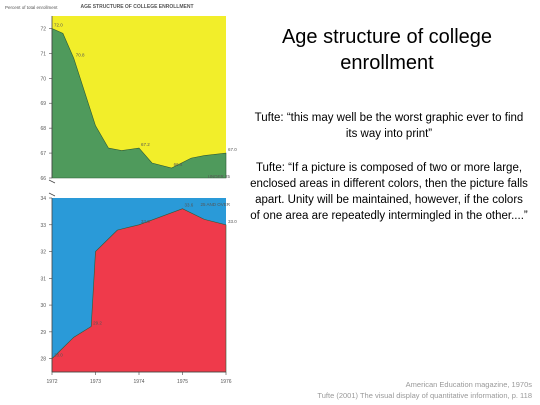 This screenshot has height=405, width=540. I want to click on bottom-data-label: 28.0, so click(58, 355).